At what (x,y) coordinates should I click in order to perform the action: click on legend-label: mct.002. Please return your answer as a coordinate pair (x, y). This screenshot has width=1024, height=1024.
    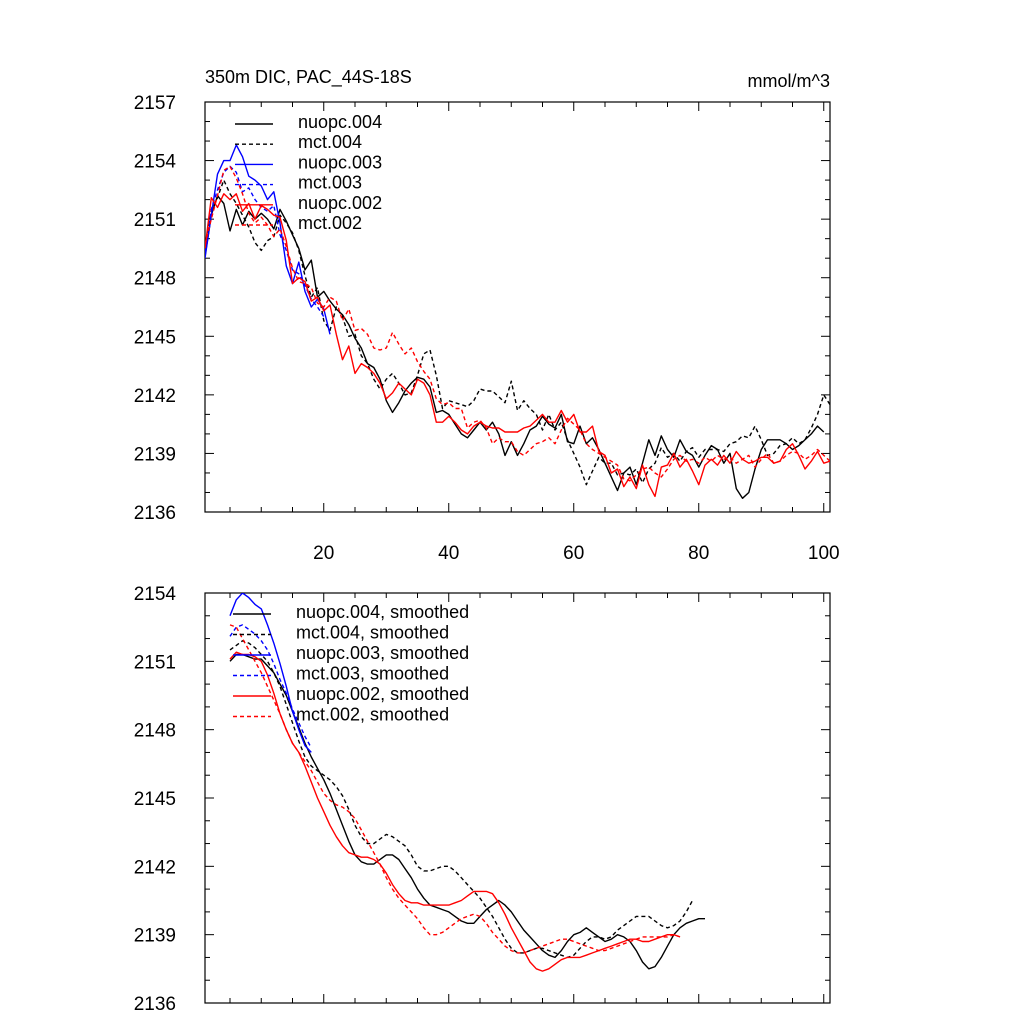
    Looking at the image, I should click on (330, 223).